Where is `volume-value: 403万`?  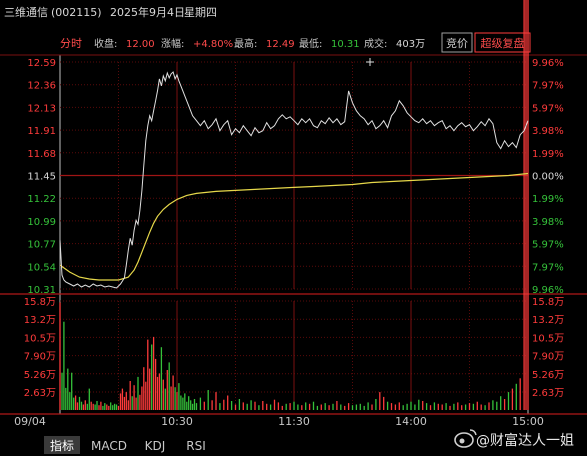 volume-value: 403万 is located at coordinates (410, 44).